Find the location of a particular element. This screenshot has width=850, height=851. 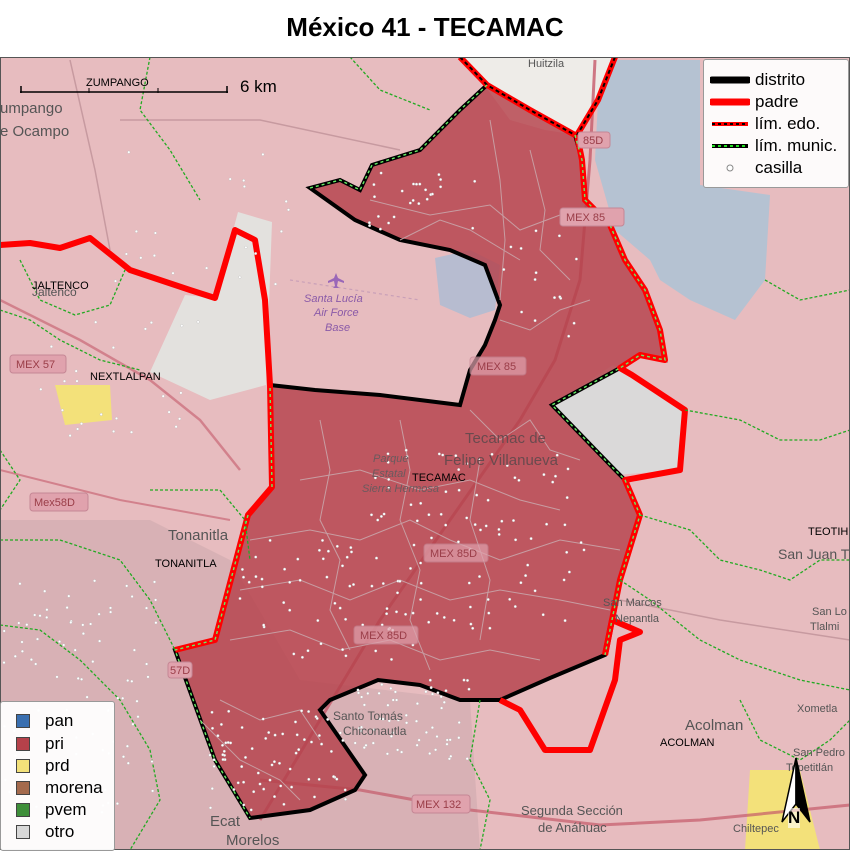

muni-label-tecamac: TECAMAC is located at coordinates (439, 478).